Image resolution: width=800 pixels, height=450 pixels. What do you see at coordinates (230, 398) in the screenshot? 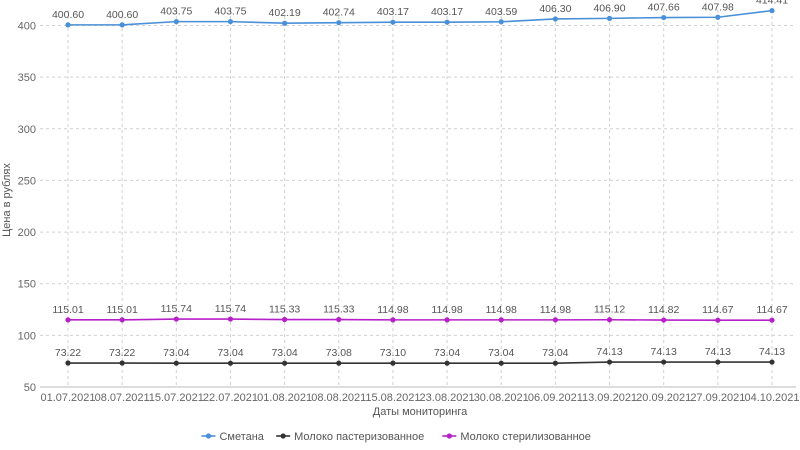
I see `x-tick-label: 22.07.2021` at bounding box center [230, 398].